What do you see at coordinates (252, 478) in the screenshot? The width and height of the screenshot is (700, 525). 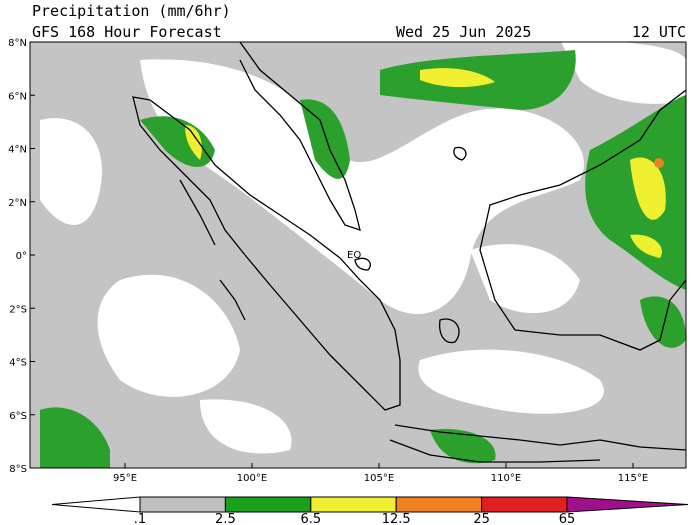 I see `lon-label: 100°E` at bounding box center [252, 478].